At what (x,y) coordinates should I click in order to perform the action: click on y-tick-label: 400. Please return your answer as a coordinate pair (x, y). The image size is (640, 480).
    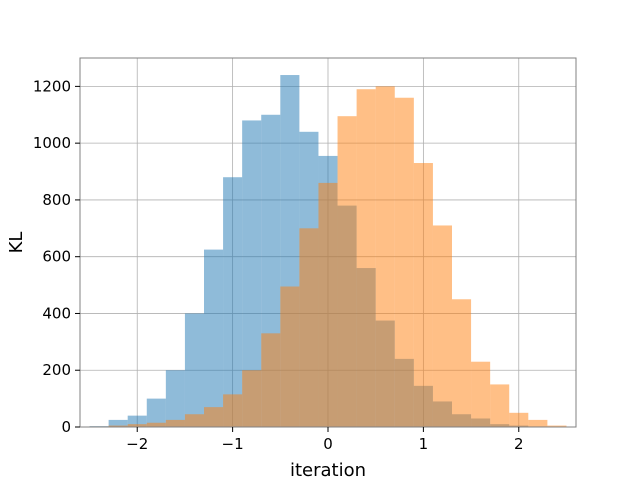
    Looking at the image, I should click on (56, 313).